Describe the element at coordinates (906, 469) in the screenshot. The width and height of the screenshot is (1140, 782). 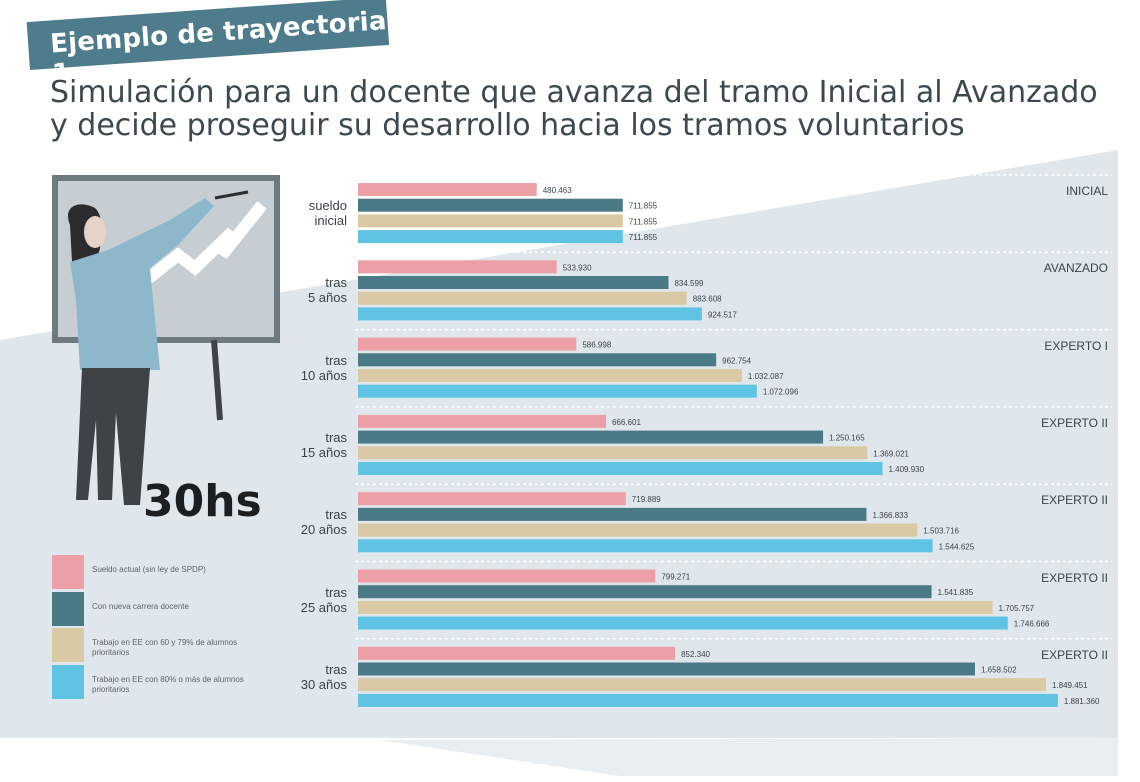
I see `bar-value-label: 1.409.930` at that location.